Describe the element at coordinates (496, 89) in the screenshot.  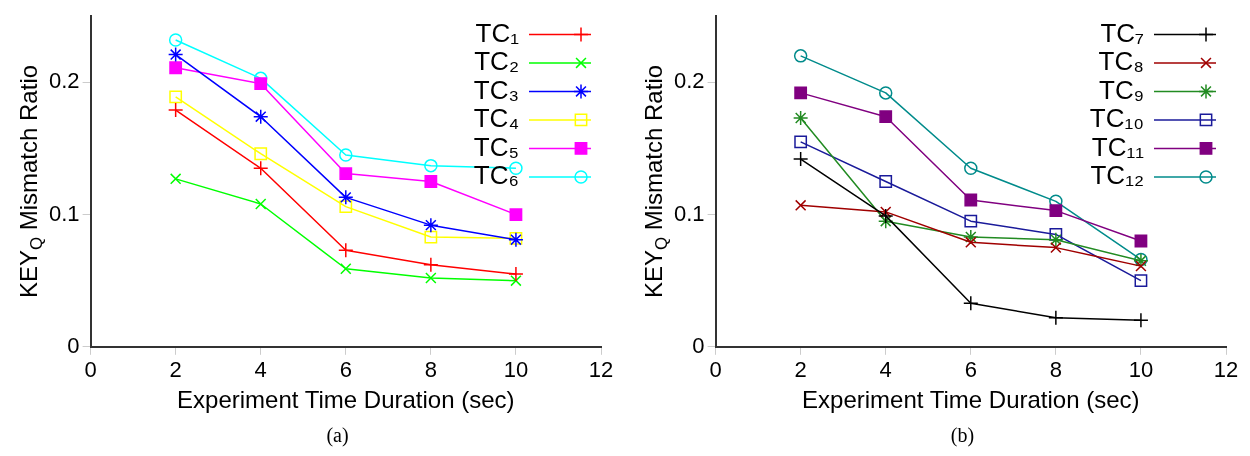
I see `legend-label: TC₃` at that location.